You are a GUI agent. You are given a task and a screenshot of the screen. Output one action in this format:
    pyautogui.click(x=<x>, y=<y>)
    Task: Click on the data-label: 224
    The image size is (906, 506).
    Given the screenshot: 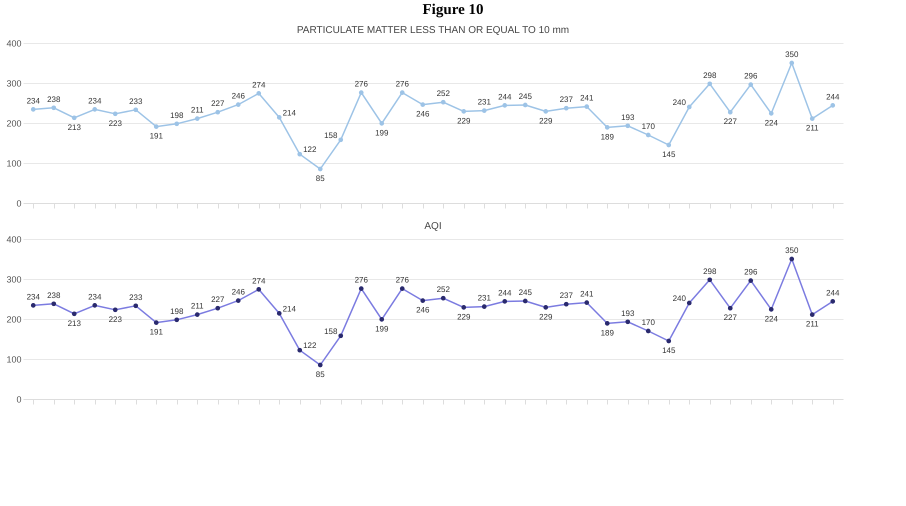 What is the action you would take?
    pyautogui.click(x=771, y=319)
    